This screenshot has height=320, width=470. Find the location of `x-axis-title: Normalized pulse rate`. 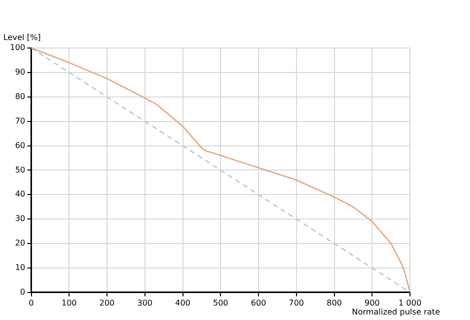

x-axis-title: Normalized pulse rate is located at coordinates (396, 311).